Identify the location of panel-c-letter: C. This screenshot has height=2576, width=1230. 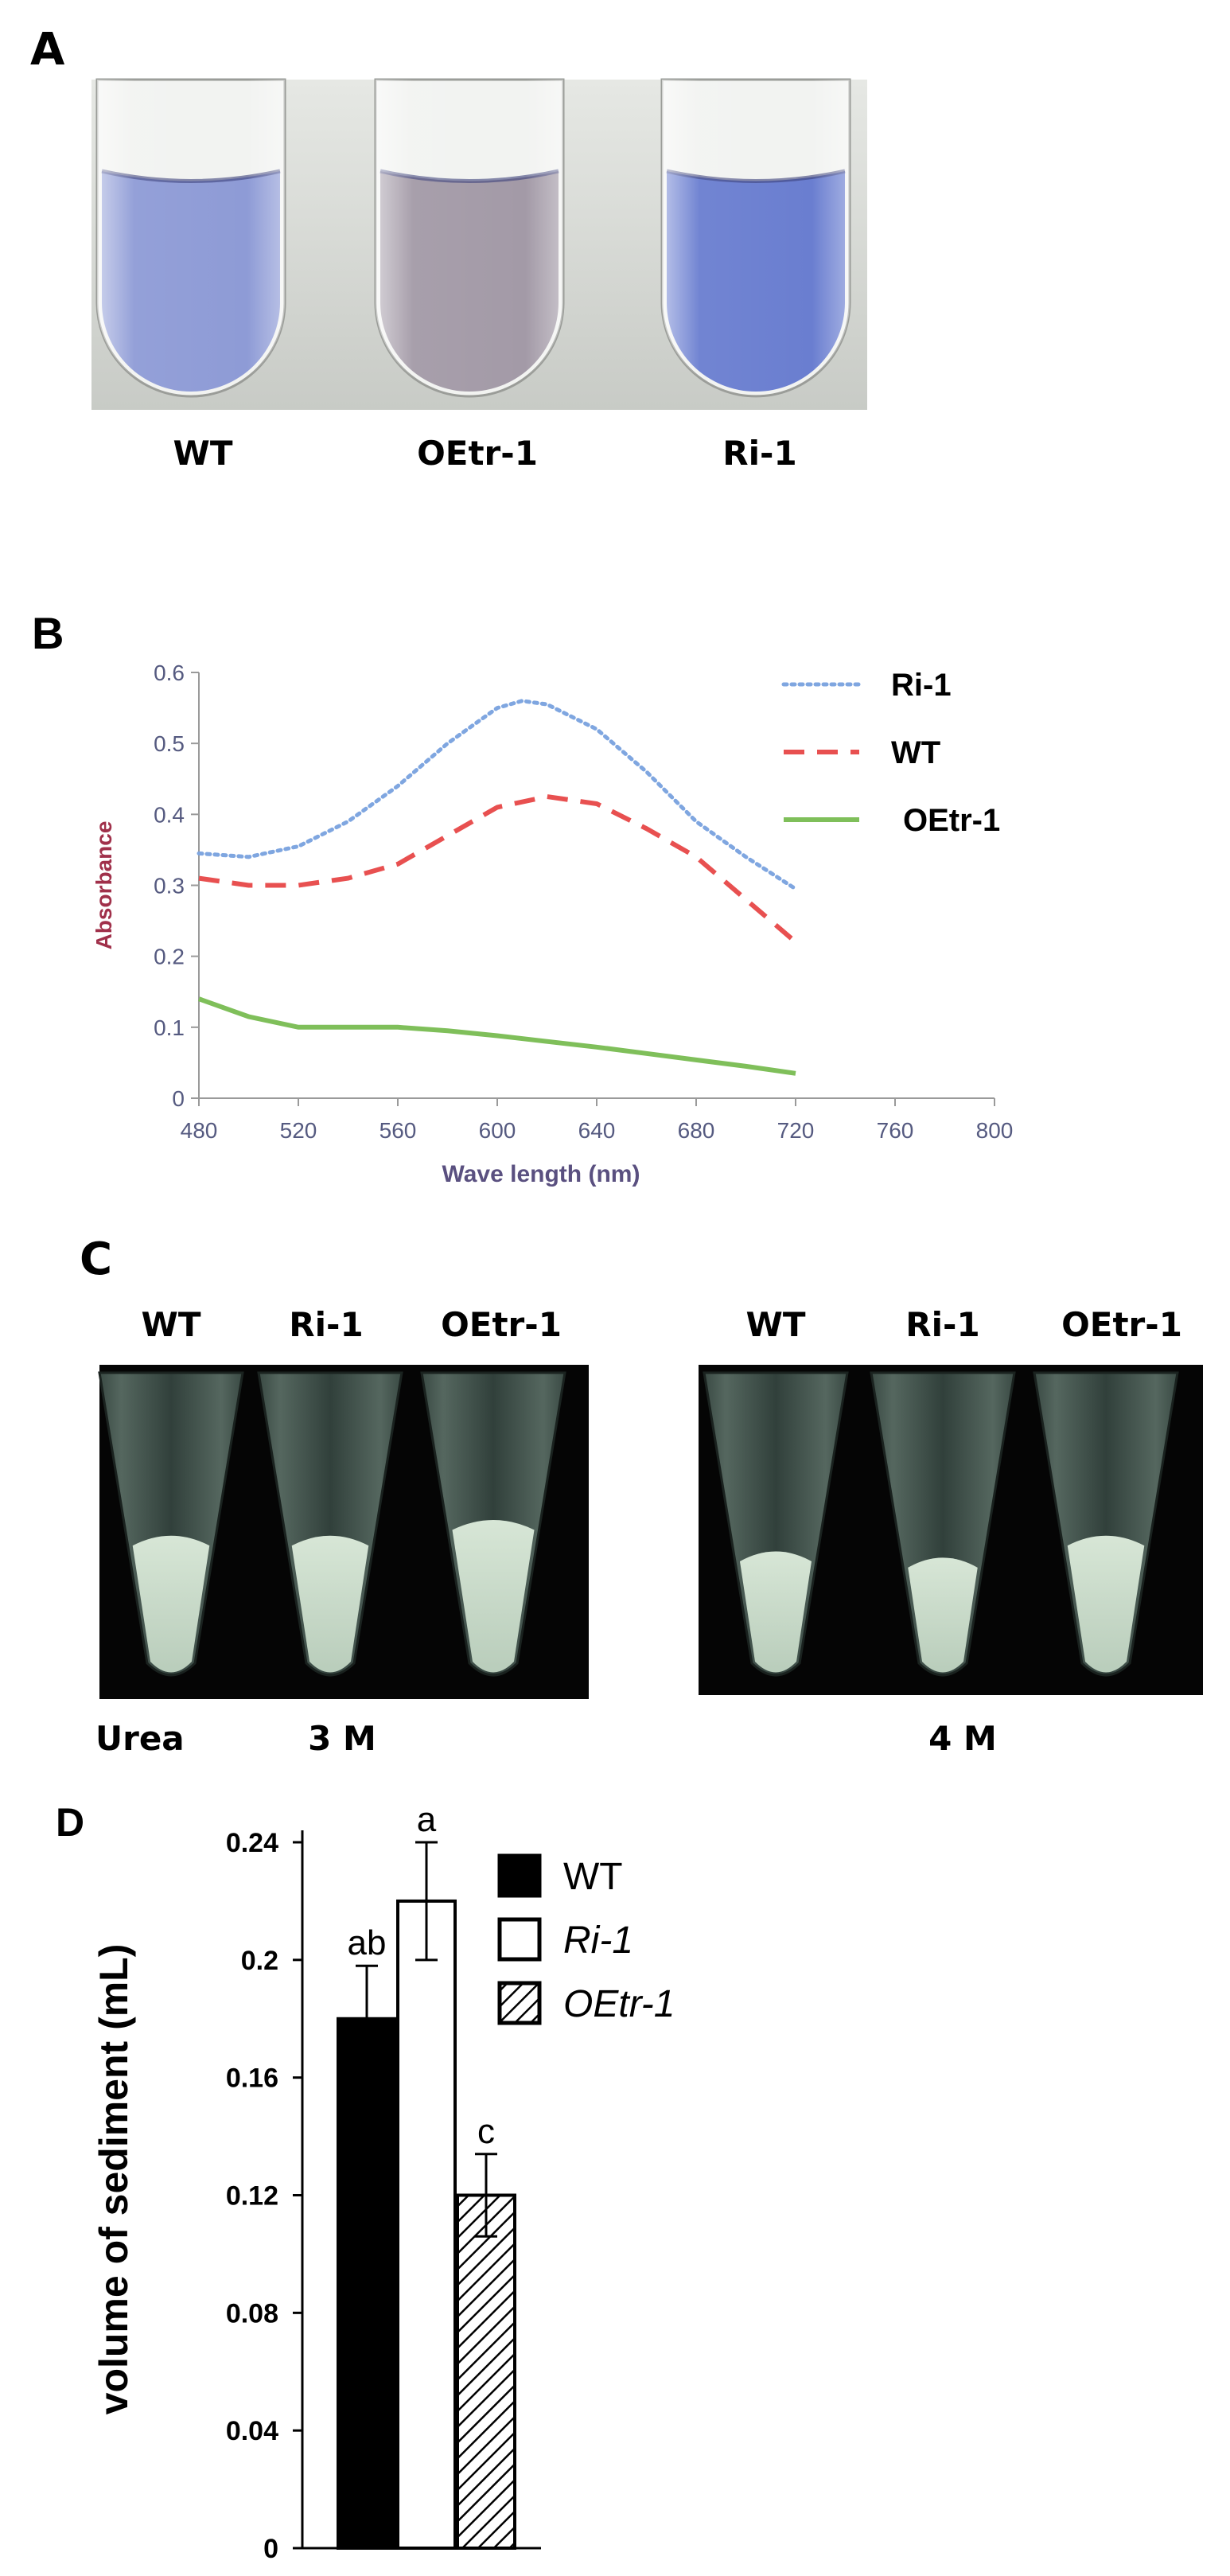
(96, 1259).